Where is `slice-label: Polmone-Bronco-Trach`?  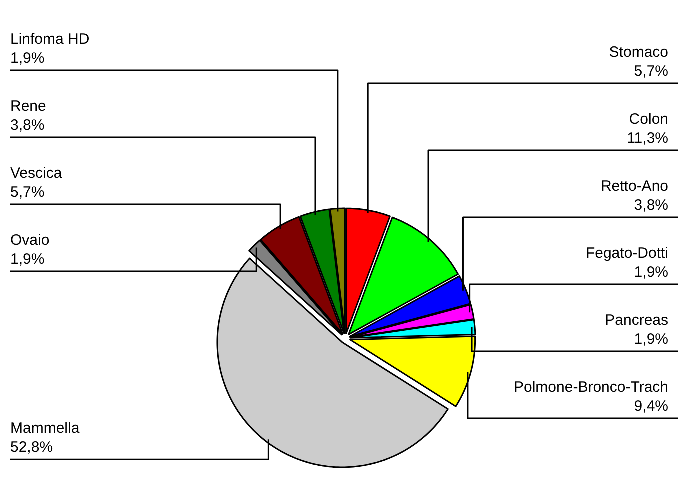 slice-label: Polmone-Bronco-Trach is located at coordinates (591, 387).